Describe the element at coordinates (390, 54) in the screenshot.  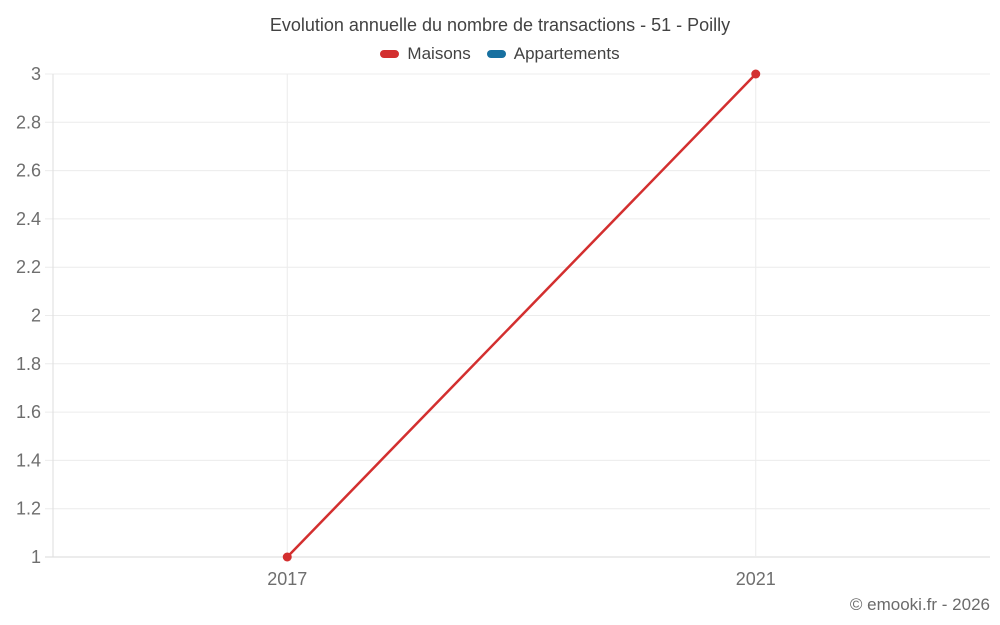
I see `legend-swatch-maisons` at that location.